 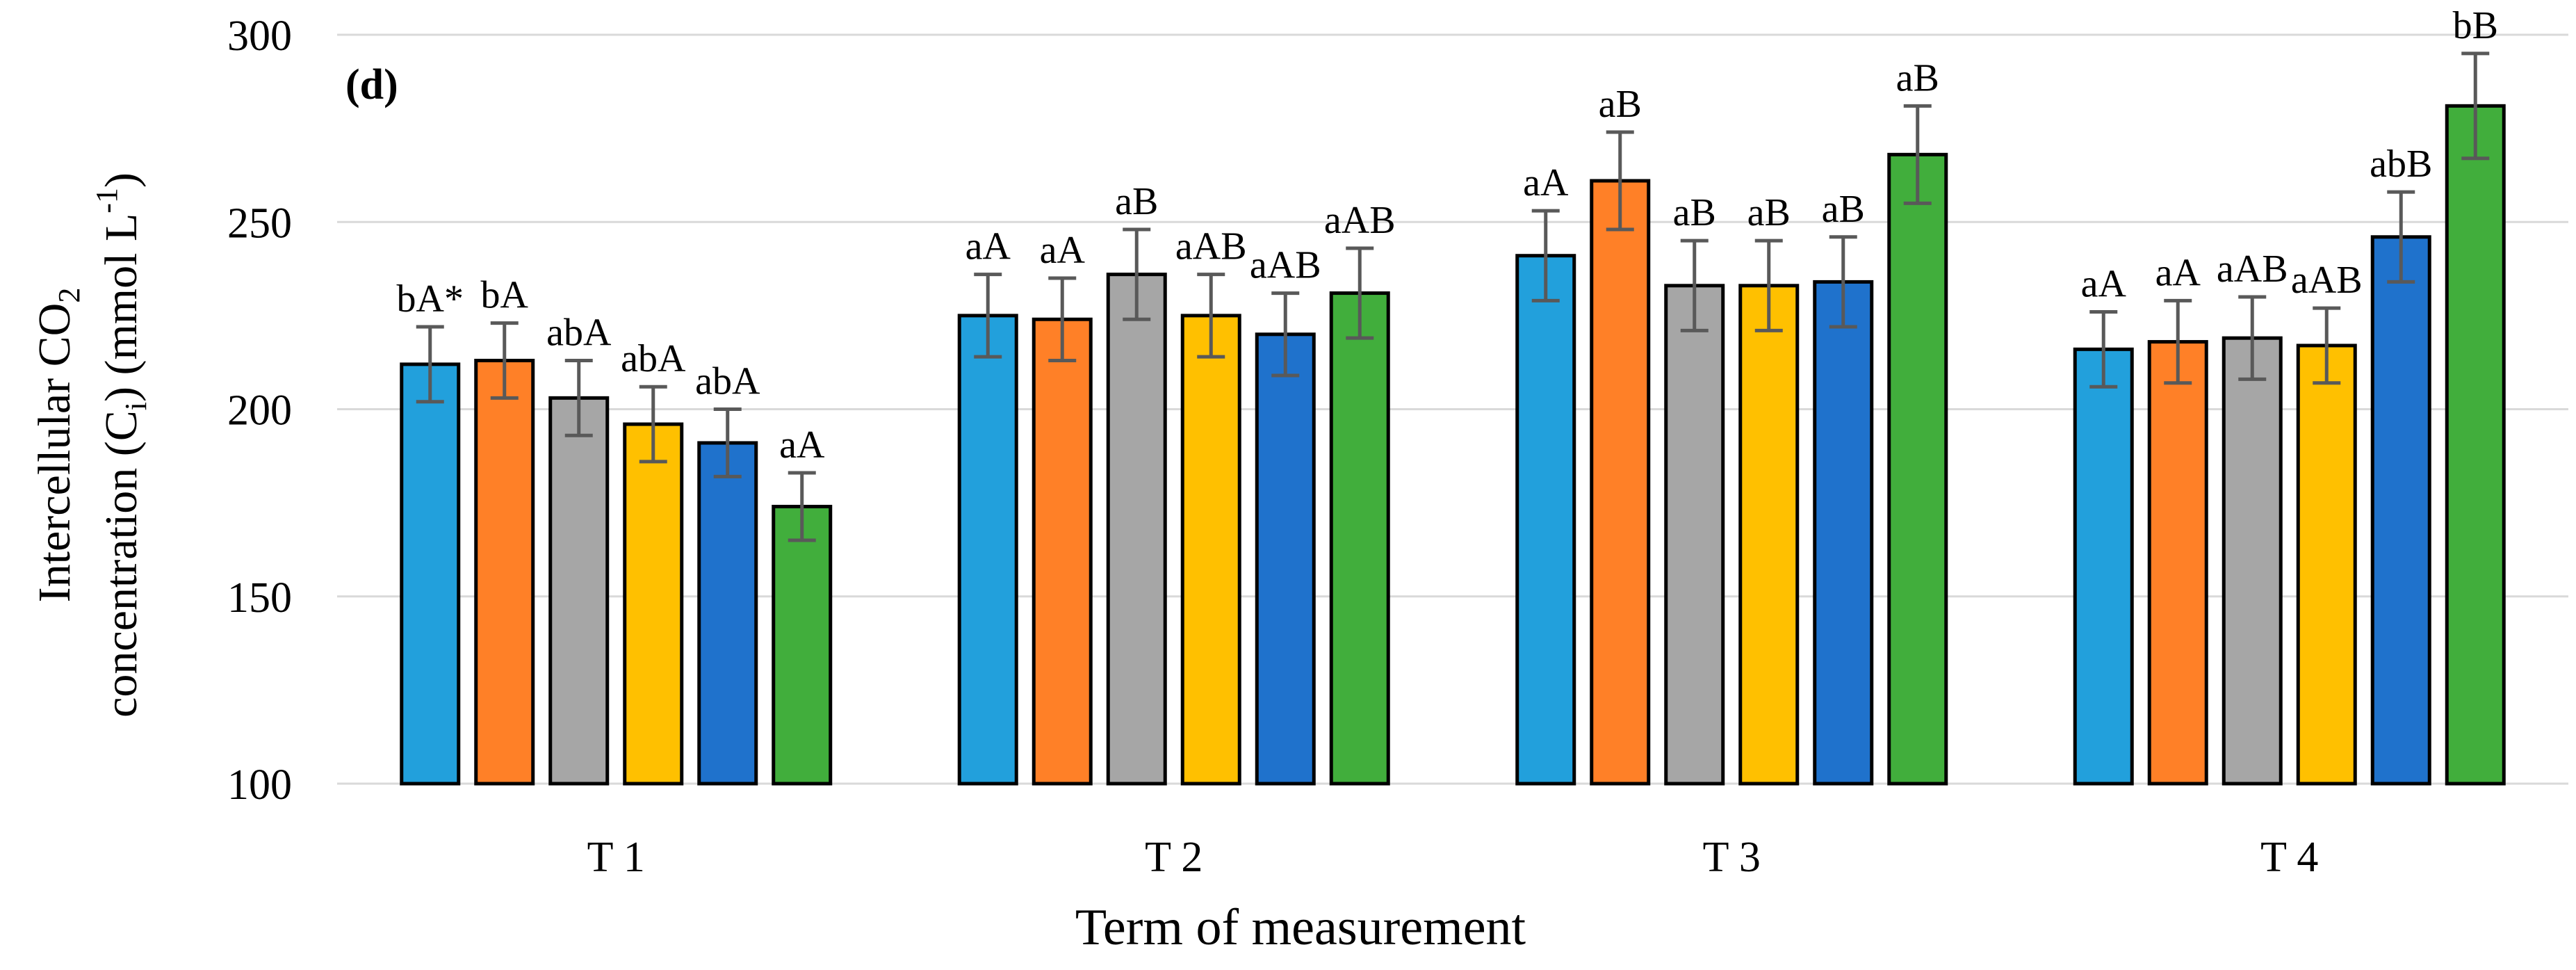 What do you see at coordinates (1453, 857) in the screenshot?
I see `x-tick-labels: T 1 T 2 T 3 T 4` at bounding box center [1453, 857].